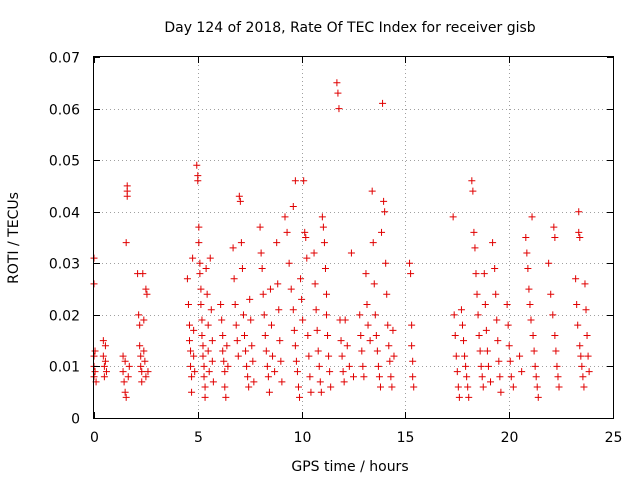  Describe the element at coordinates (75, 420) in the screenshot. I see `y-tick-label: 0` at that location.